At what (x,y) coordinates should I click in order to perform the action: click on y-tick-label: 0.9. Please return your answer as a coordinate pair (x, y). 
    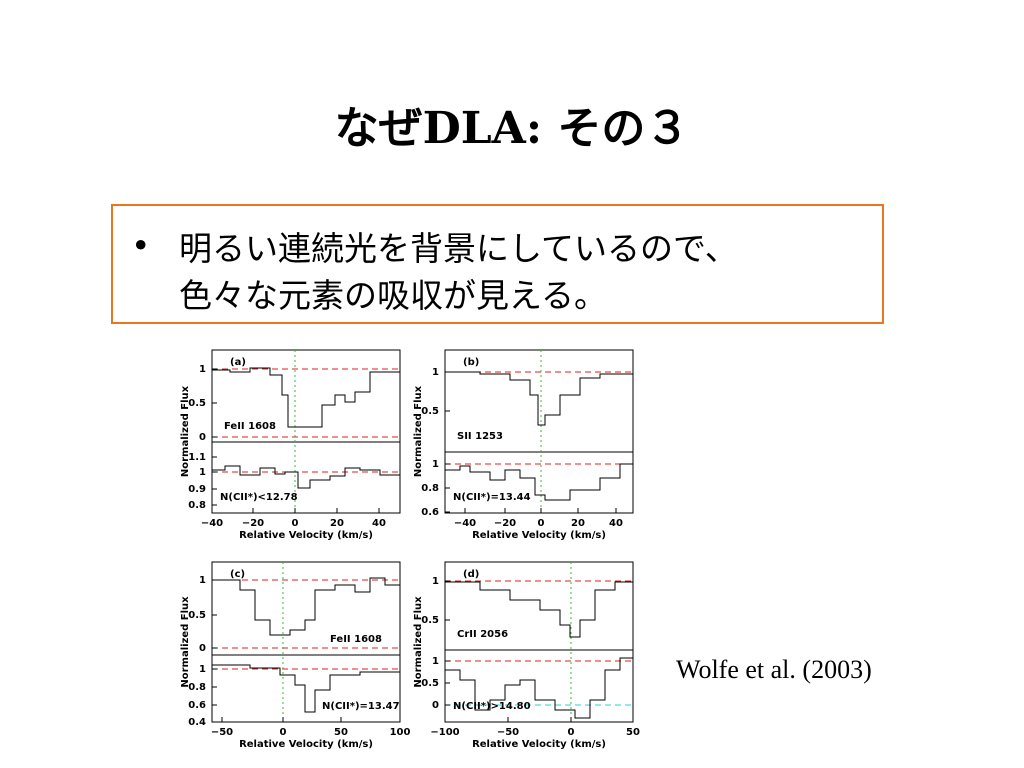
    Looking at the image, I should click on (197, 489).